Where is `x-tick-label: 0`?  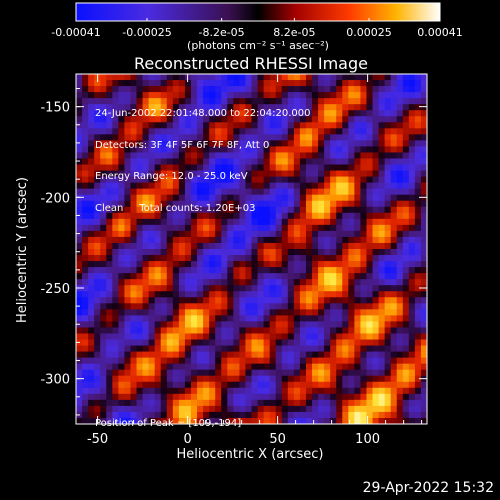
x-tick-label: 0 is located at coordinates (187, 439).